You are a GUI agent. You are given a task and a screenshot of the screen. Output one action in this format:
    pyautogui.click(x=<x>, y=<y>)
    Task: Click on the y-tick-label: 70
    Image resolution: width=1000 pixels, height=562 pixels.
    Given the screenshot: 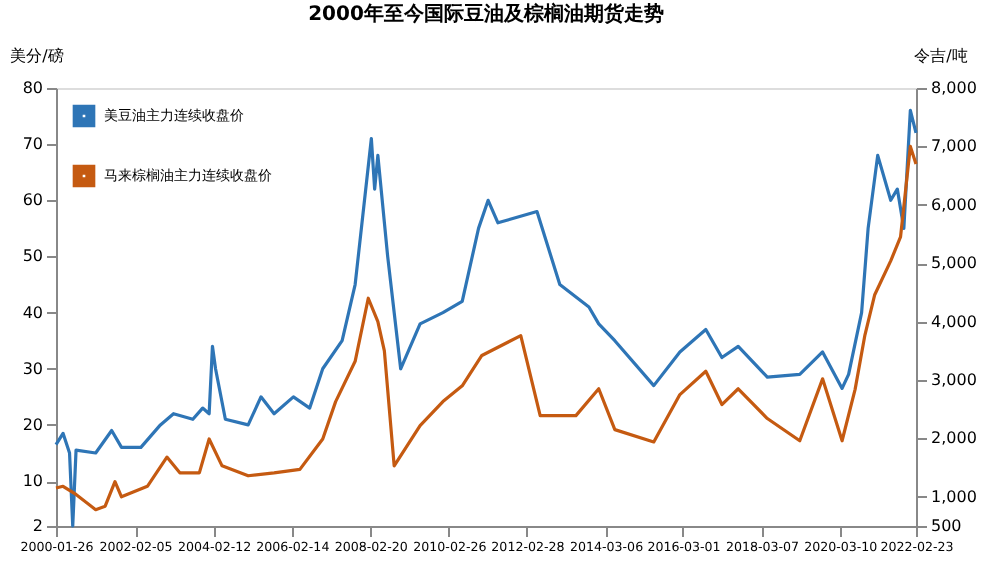 What is the action you would take?
    pyautogui.click(x=32, y=144)
    